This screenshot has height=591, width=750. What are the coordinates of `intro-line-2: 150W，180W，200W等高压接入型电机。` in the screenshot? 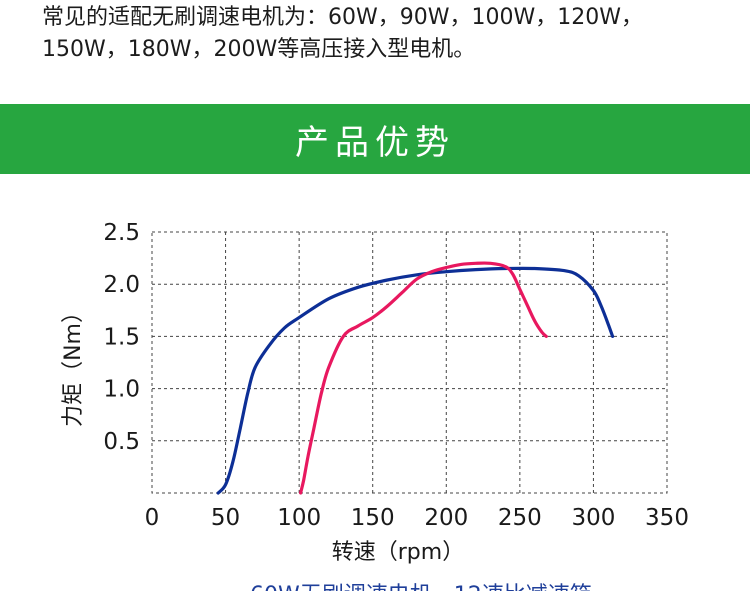 It's located at (259, 49).